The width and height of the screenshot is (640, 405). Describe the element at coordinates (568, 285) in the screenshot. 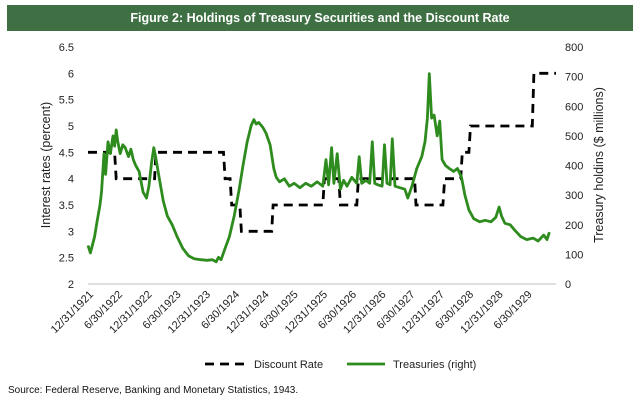

I see `y2-tick-label: 0` at that location.